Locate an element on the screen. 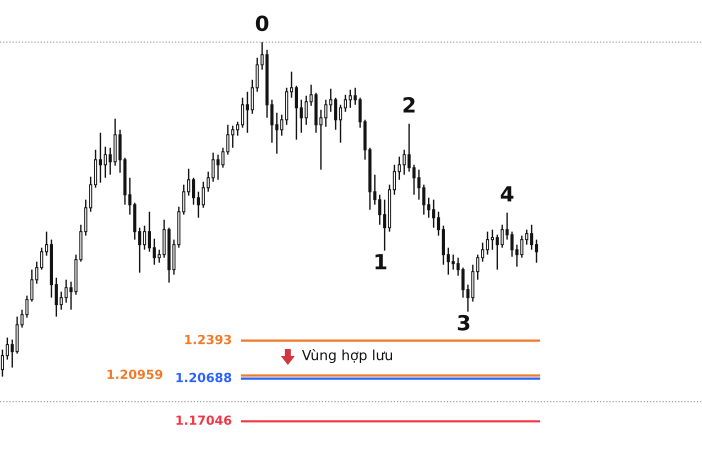 This screenshot has height=457, width=702. ref-line-label: 1.20688 is located at coordinates (204, 377).